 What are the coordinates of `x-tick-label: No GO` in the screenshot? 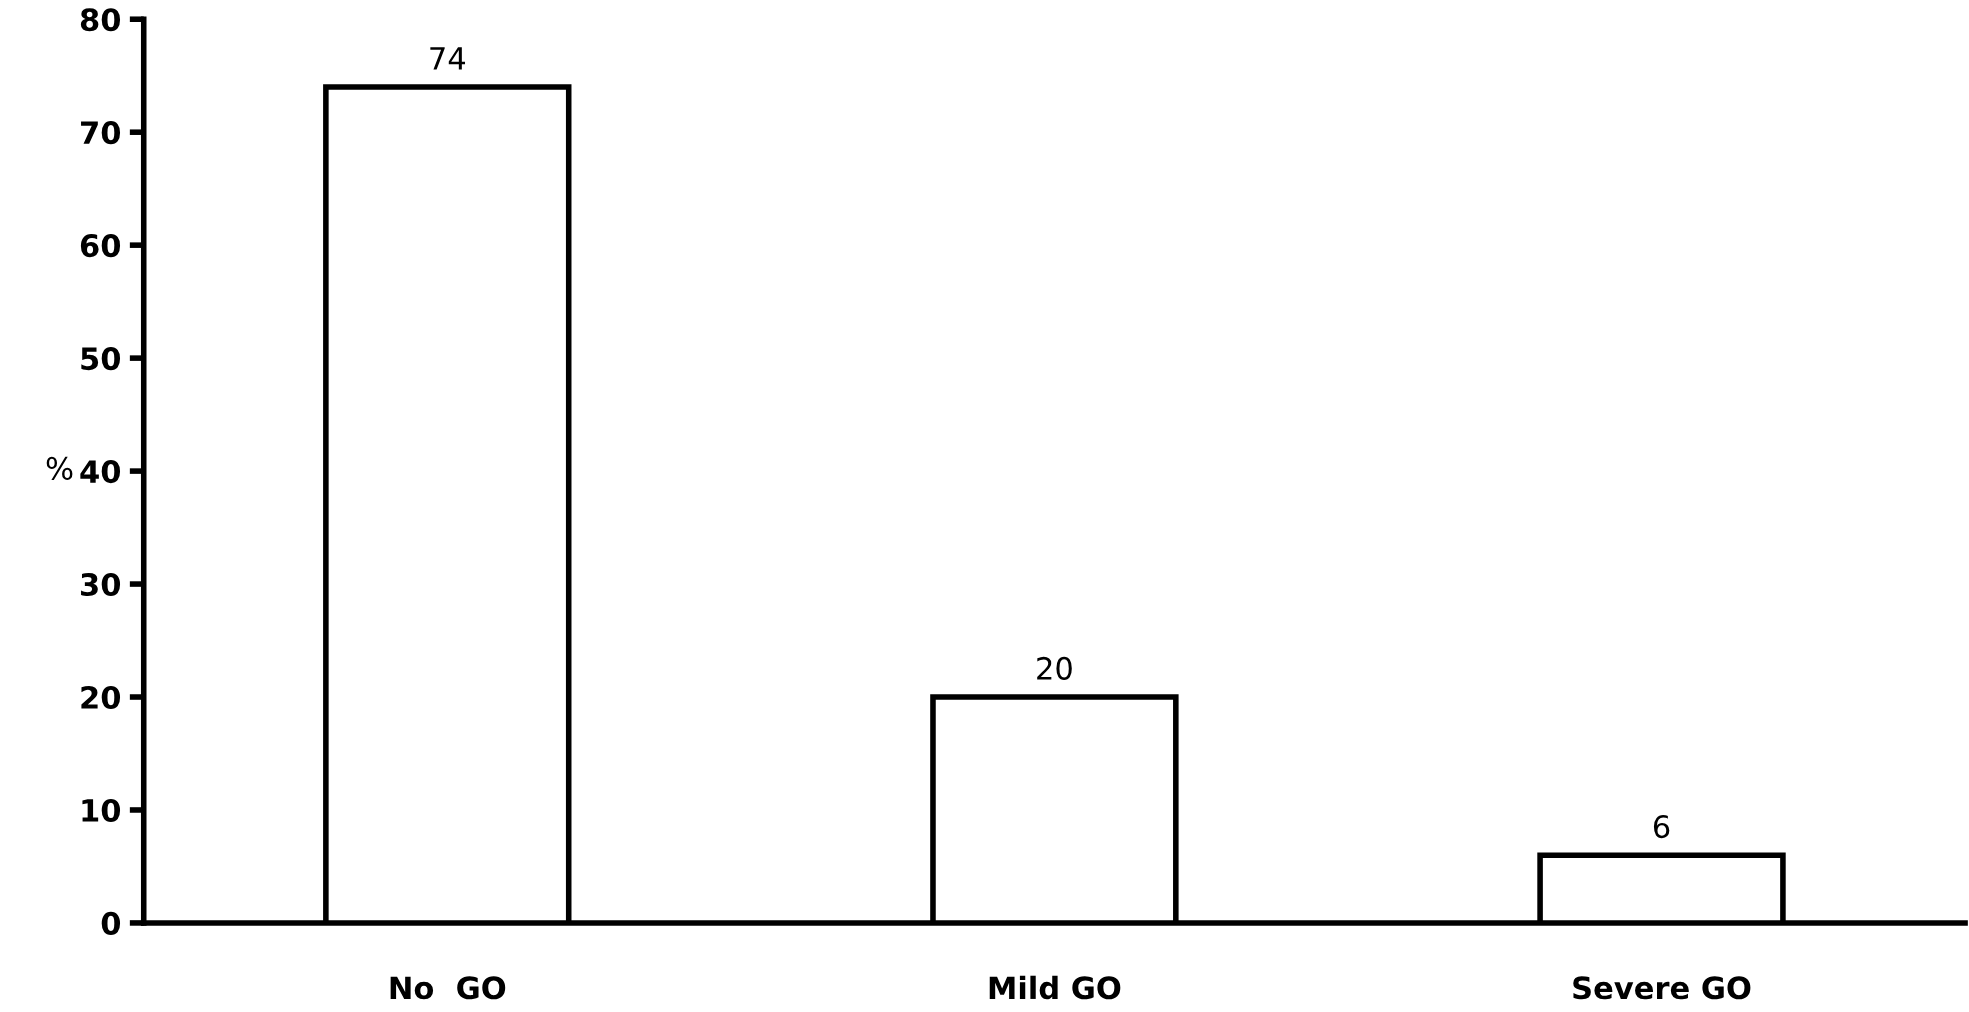 It's located at (448, 988).